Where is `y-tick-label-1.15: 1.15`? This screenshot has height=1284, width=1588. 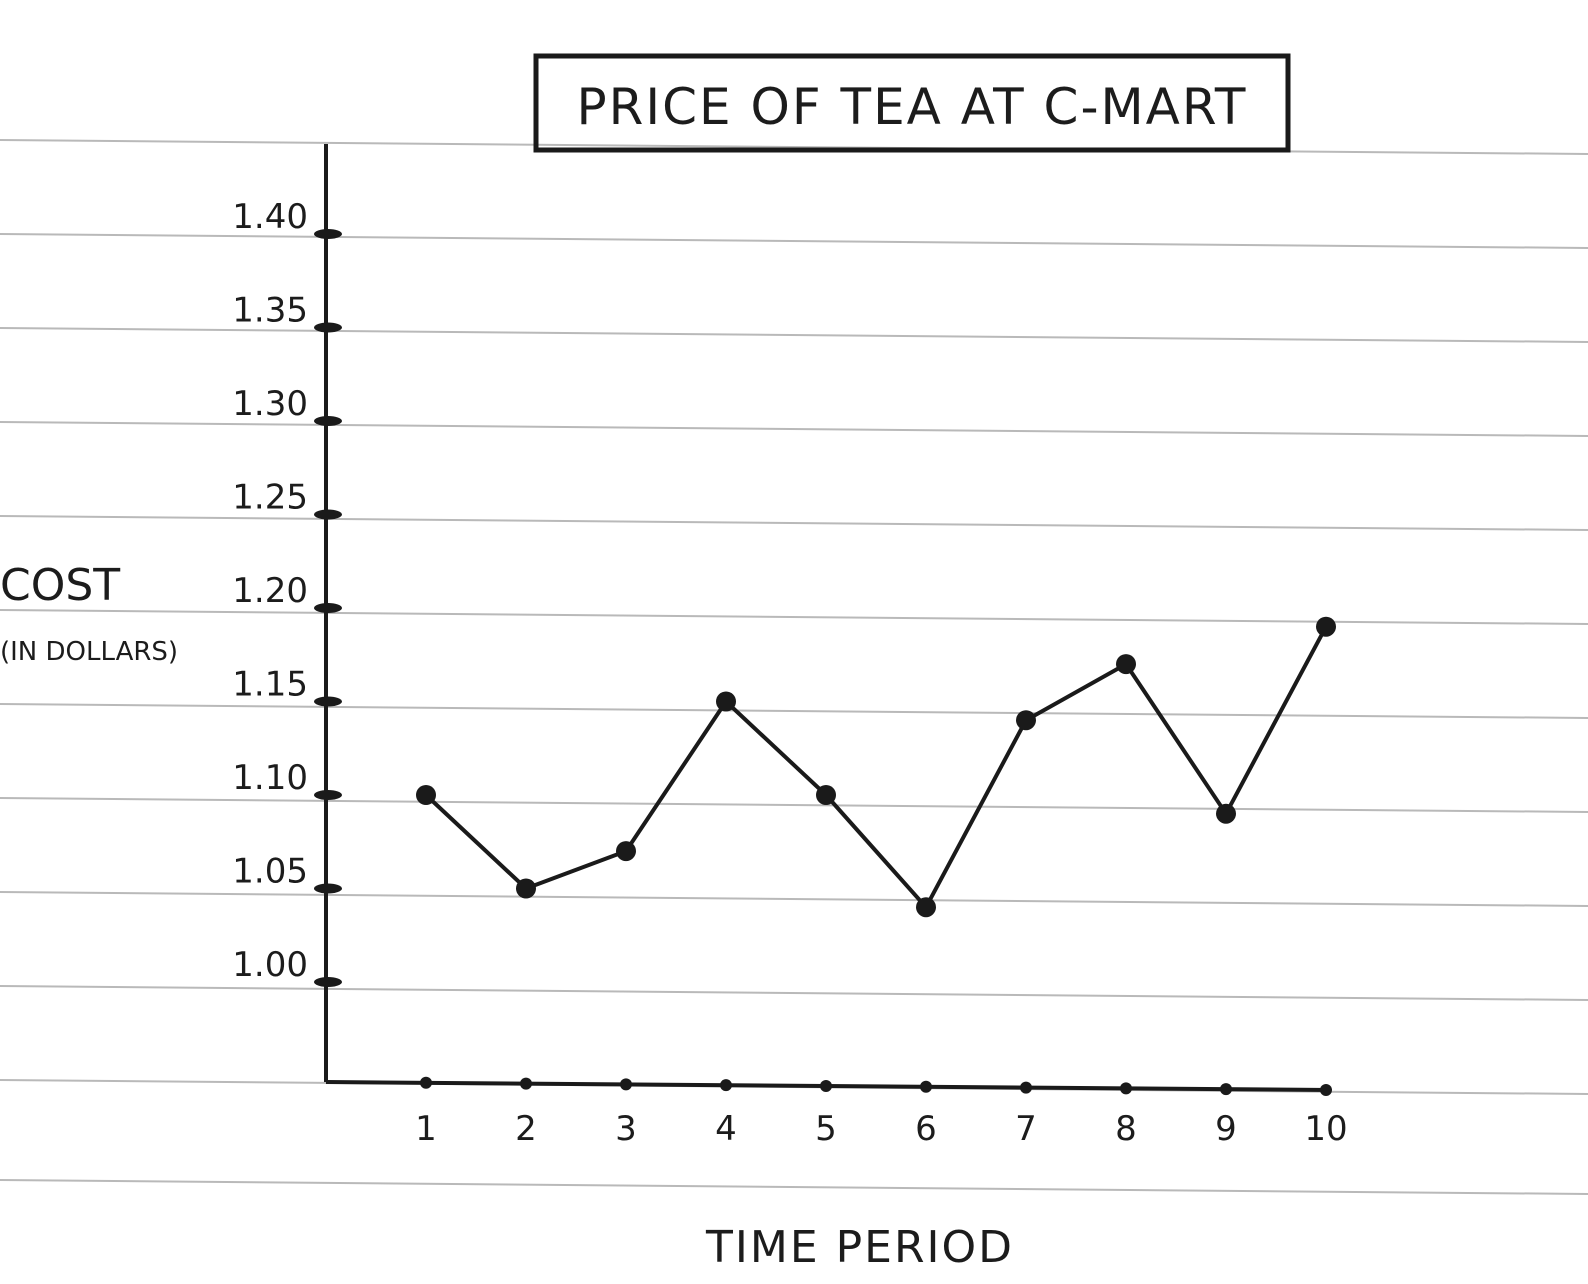 y-tick-label-1.15: 1.15 is located at coordinates (270, 685).